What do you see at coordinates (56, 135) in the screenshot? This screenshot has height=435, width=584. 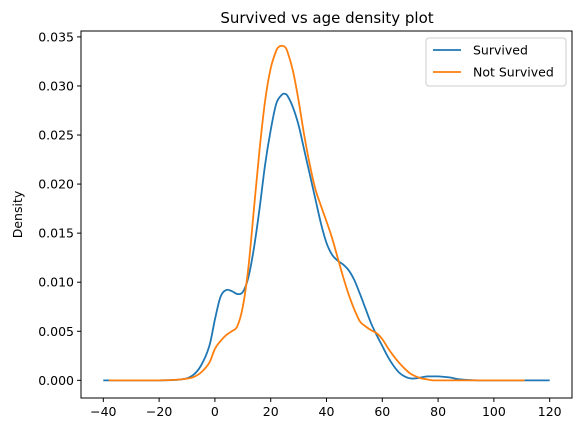 I see `y-tick-label: 0.025` at bounding box center [56, 135].